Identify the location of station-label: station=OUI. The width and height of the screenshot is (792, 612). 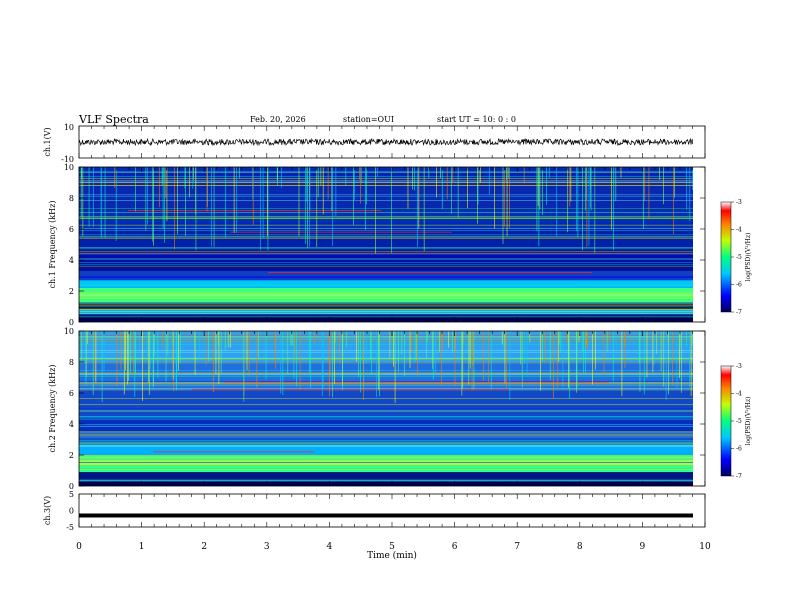
(368, 119).